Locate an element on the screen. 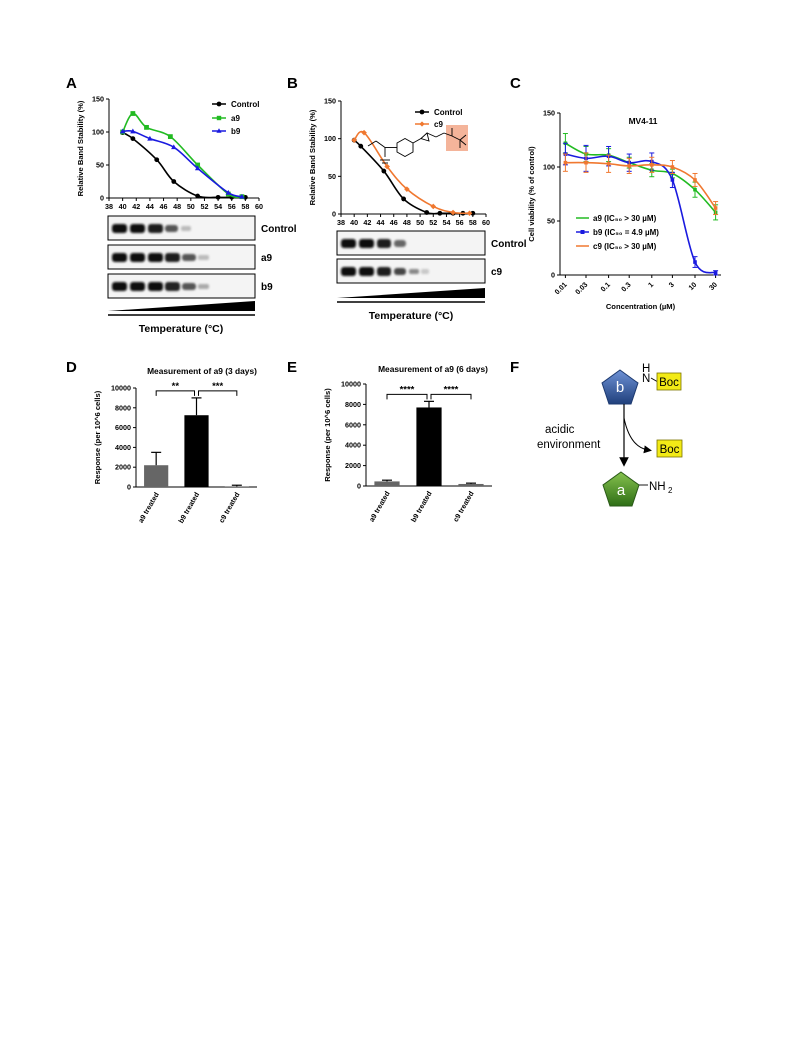 This screenshot has height=1057, width=793. temperature-label-a: Temperature (°C) is located at coordinates (181, 329).